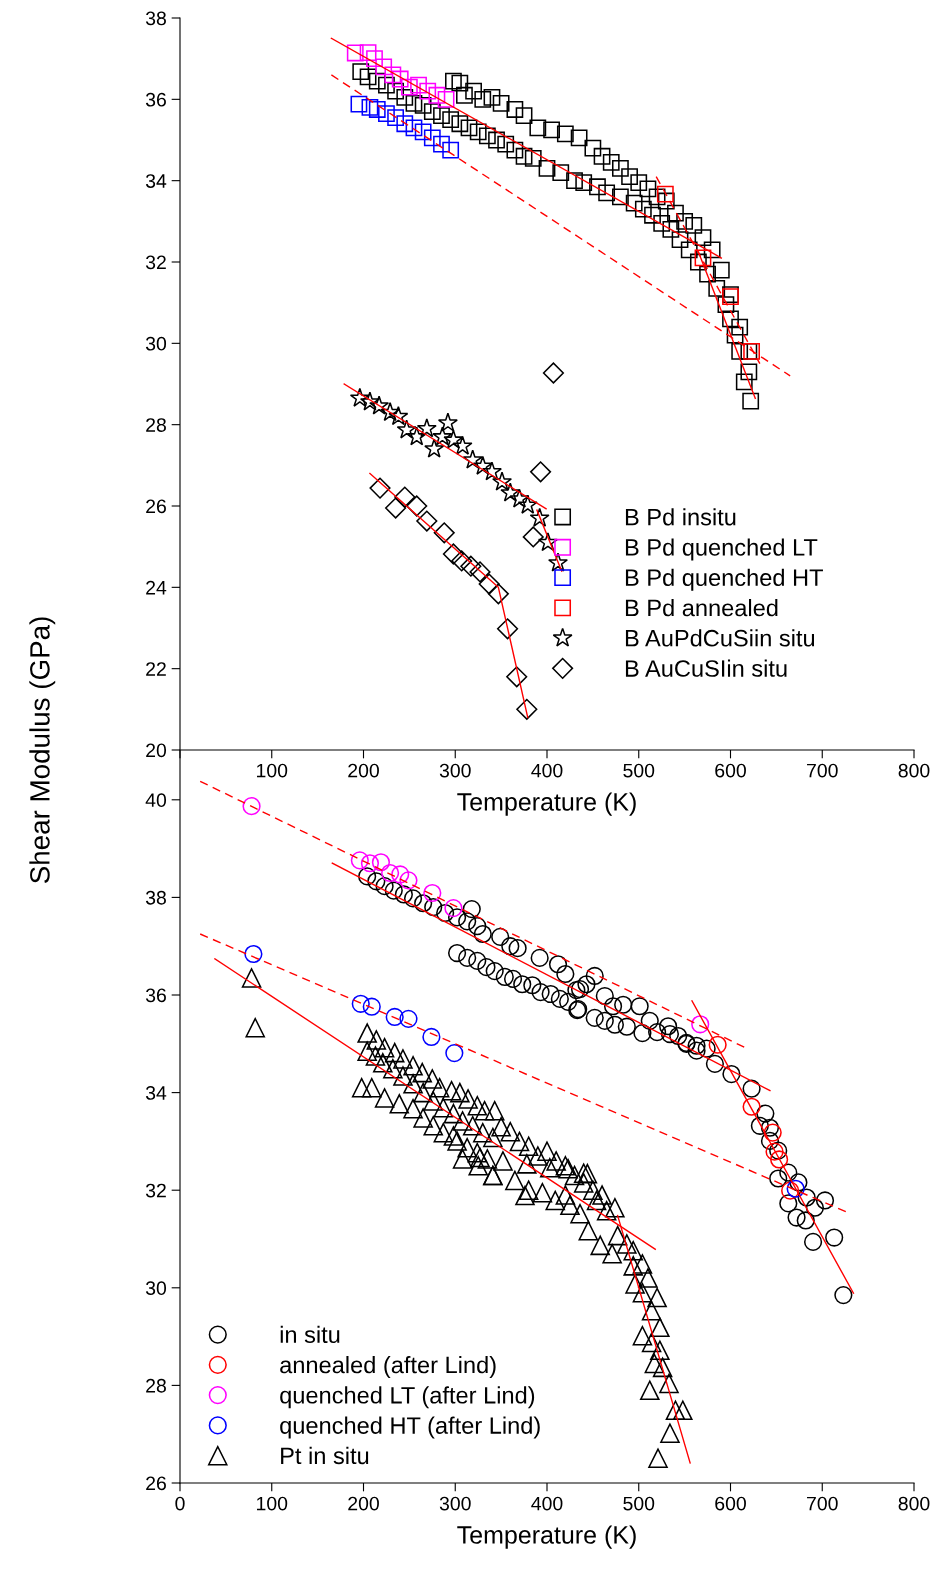  Describe the element at coordinates (410, 1427) in the screenshot. I see `legend-label: quenched HT (after Lind)` at that location.